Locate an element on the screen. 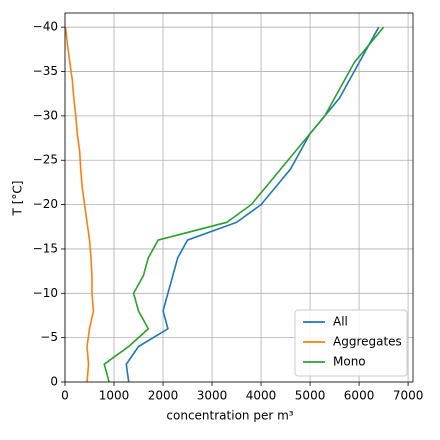 Image resolution: width=440 pixels, height=440 pixels. series-line is located at coordinates (79, 205).